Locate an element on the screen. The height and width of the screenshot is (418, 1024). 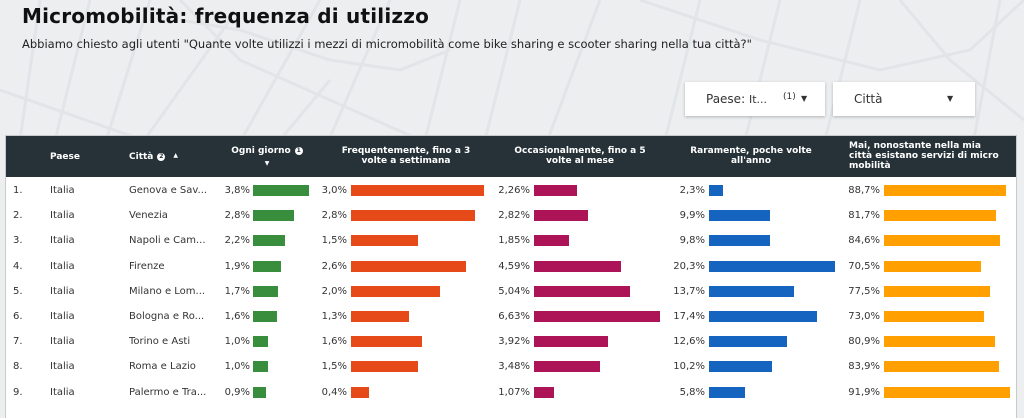
citta-filter-dropdown: Città ▼ is located at coordinates (904, 99).